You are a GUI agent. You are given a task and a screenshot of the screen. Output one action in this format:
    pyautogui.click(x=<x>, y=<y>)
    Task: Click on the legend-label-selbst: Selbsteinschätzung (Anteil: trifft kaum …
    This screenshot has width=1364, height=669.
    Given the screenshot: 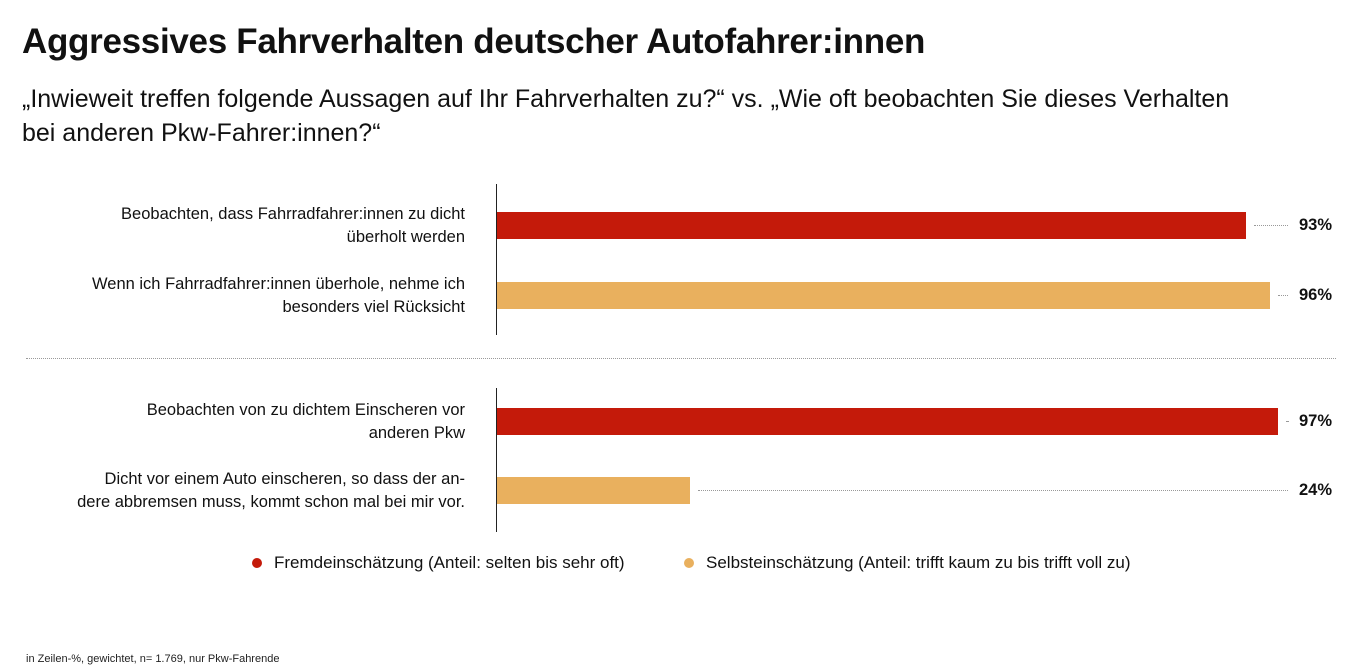 What is the action you would take?
    pyautogui.click(x=918, y=562)
    